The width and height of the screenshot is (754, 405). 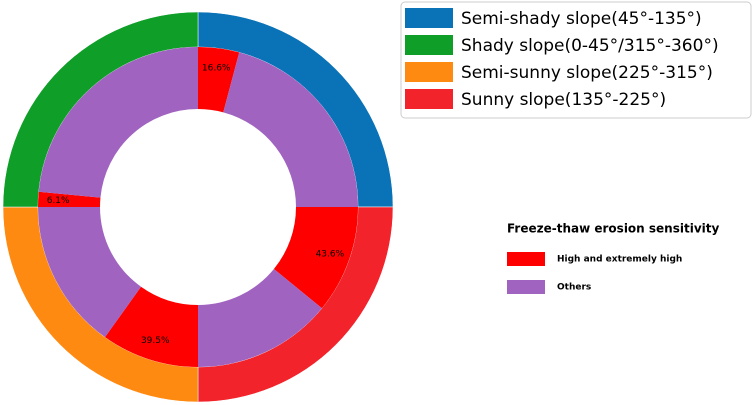 I want to click on legend-label: Semi-shady slope(45°-135°), so click(x=581, y=19).